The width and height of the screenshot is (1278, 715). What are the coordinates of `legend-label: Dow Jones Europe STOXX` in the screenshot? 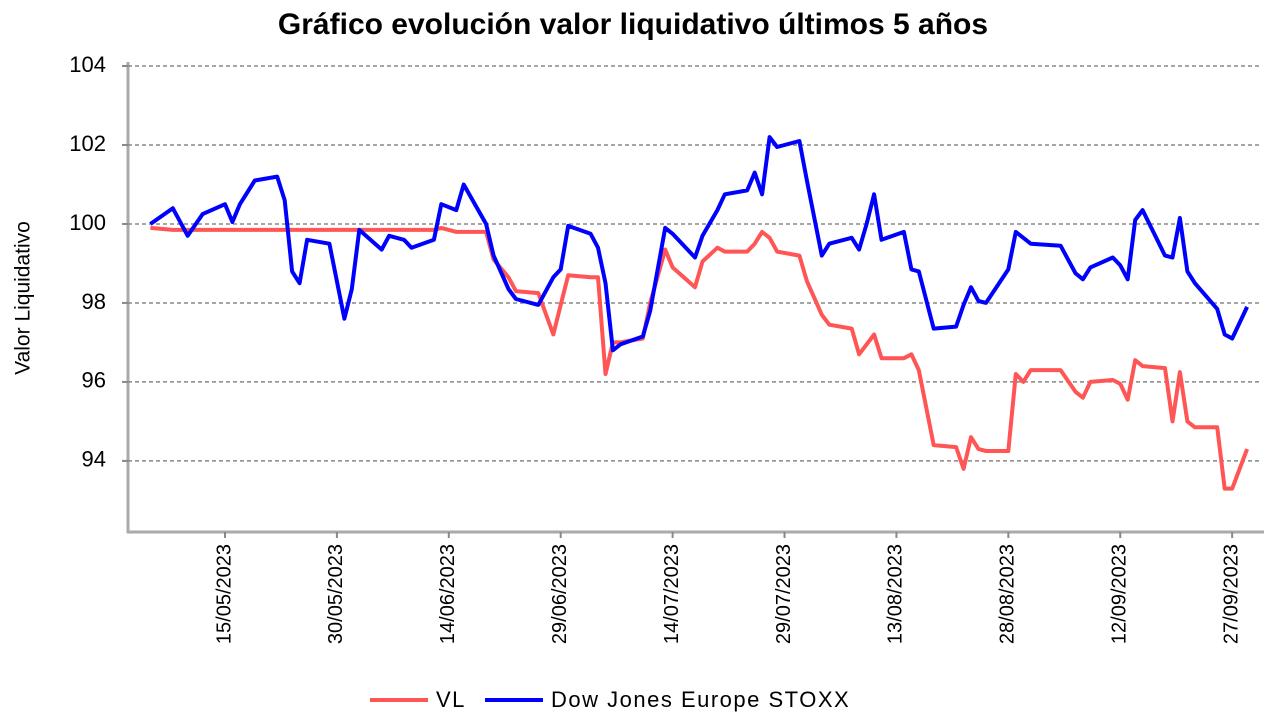 It's located at (700, 699).